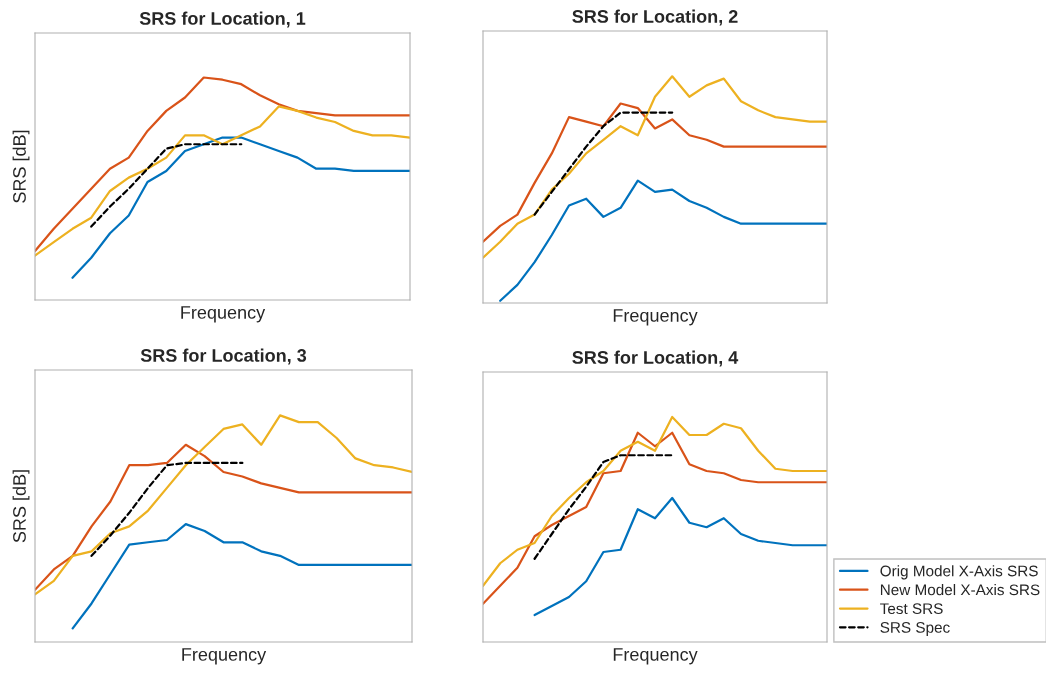  Describe the element at coordinates (222, 19) in the screenshot. I see `chart-title: SRS for Location, 1` at that location.